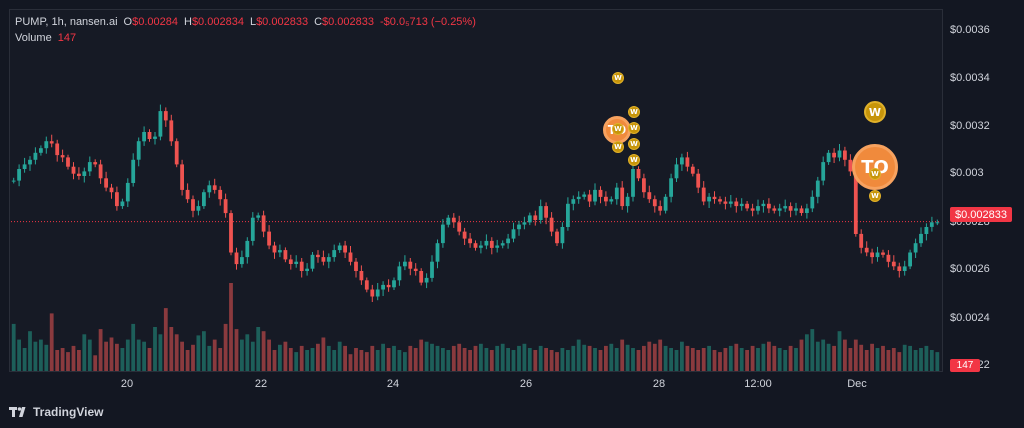 The width and height of the screenshot is (1024, 428). I want to click on last-price-tag: $0.002833, so click(981, 214).